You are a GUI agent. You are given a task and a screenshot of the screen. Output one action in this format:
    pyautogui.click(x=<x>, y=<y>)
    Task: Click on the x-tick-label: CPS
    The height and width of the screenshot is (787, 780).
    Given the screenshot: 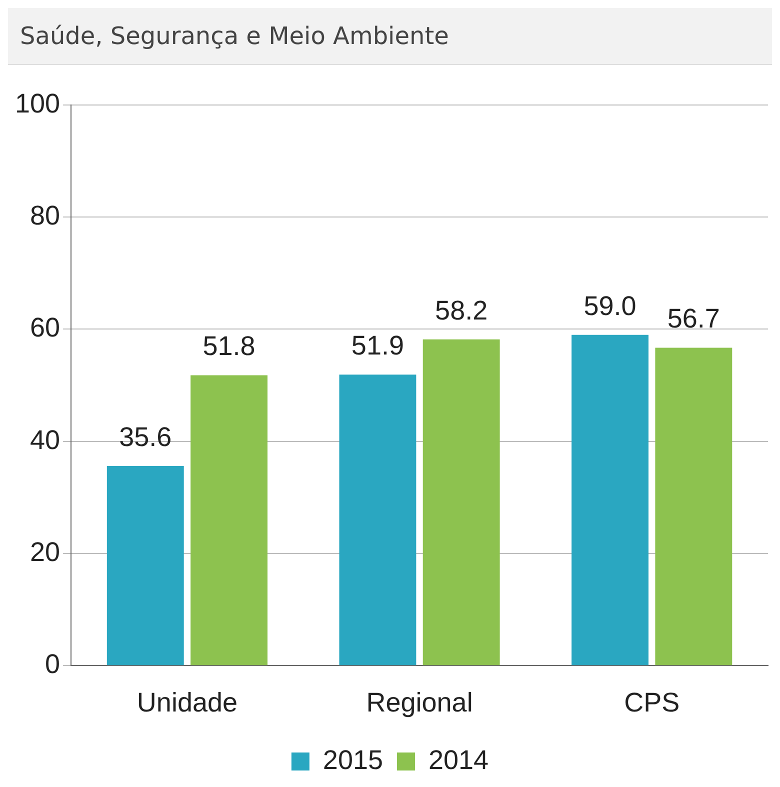 What is the action you would take?
    pyautogui.click(x=652, y=702)
    